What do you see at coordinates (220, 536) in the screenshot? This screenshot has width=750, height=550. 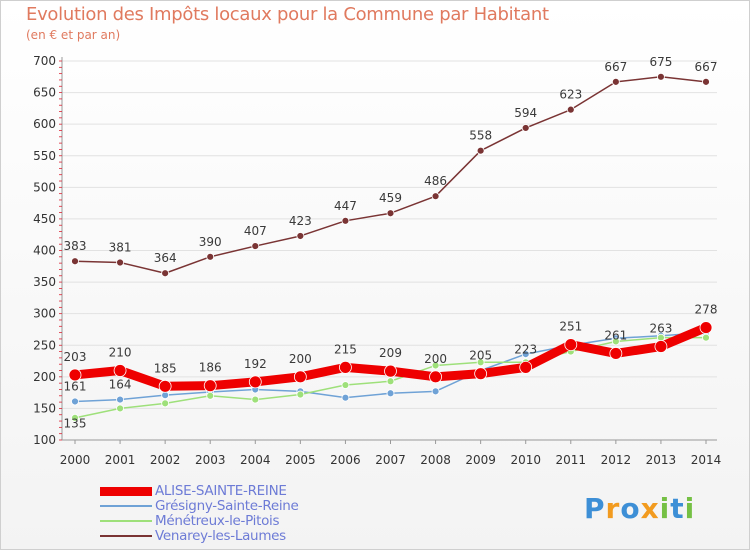 I see `legend-label-venarey: Venarey-les-Laumes` at bounding box center [220, 536].